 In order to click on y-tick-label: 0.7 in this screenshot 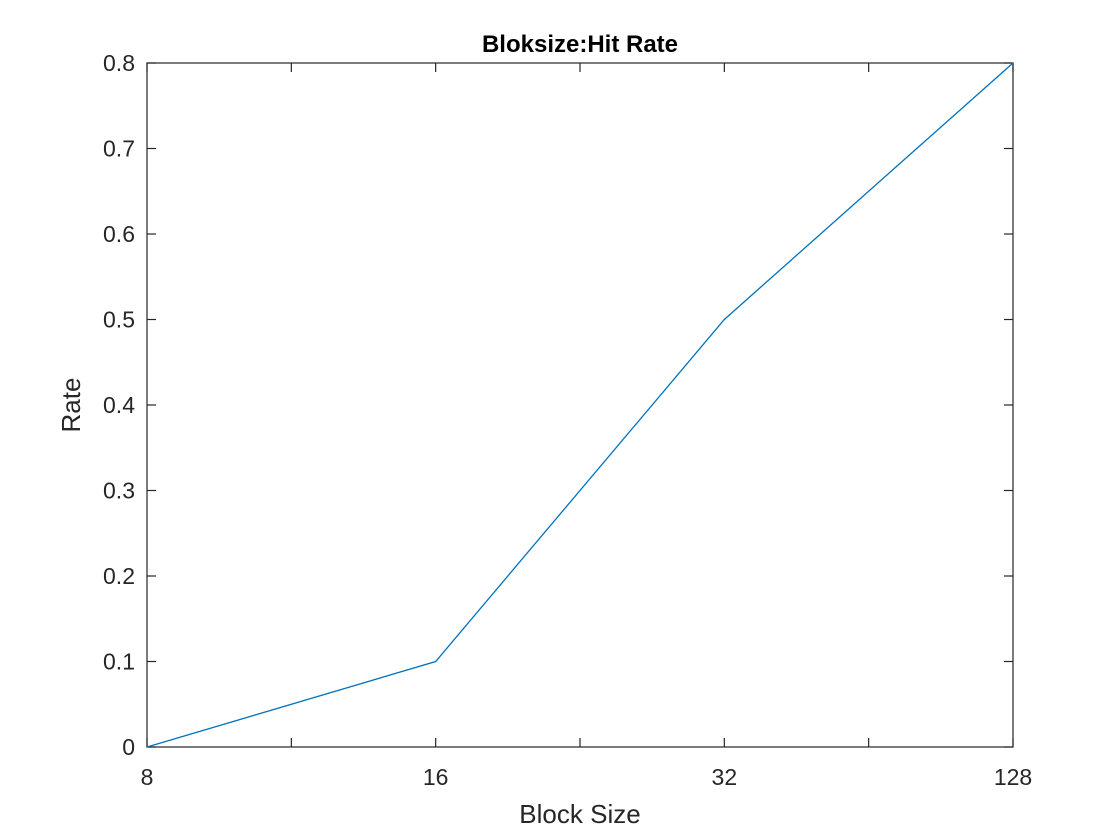, I will do `click(119, 149)`.